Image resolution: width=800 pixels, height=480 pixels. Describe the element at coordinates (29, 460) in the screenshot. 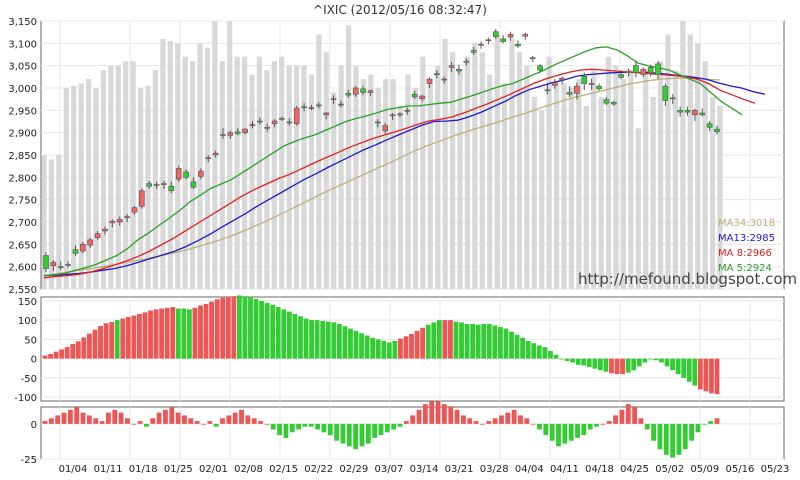

I see `y-tick-label: -25` at that location.